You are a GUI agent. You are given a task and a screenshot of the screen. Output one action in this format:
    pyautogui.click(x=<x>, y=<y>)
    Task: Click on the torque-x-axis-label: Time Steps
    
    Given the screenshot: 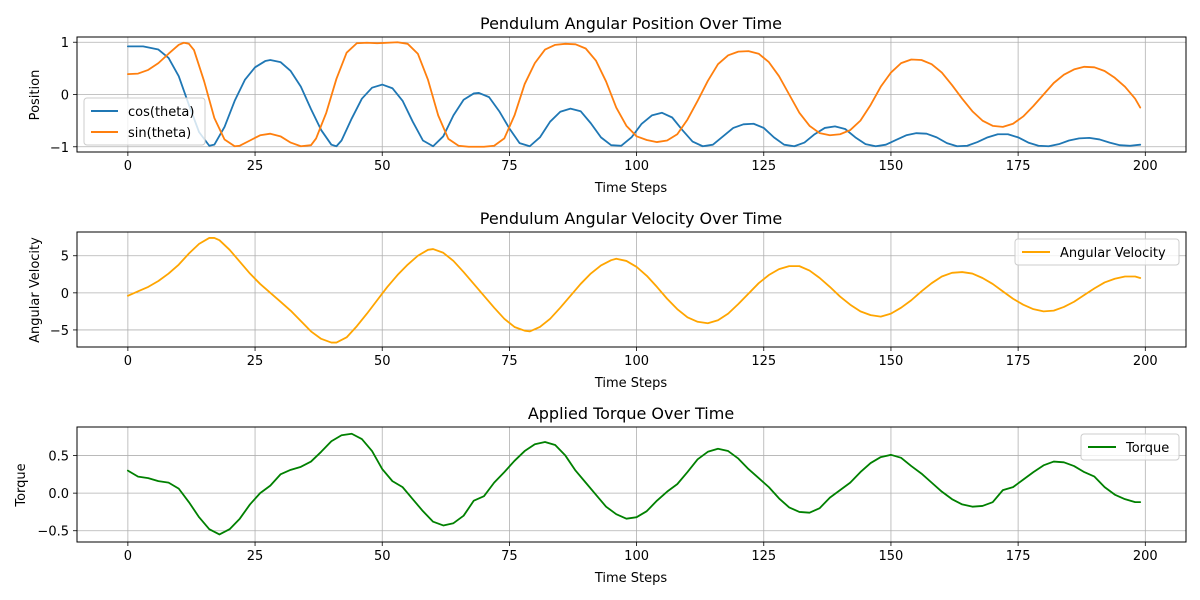 What is the action you would take?
    pyautogui.click(x=631, y=578)
    